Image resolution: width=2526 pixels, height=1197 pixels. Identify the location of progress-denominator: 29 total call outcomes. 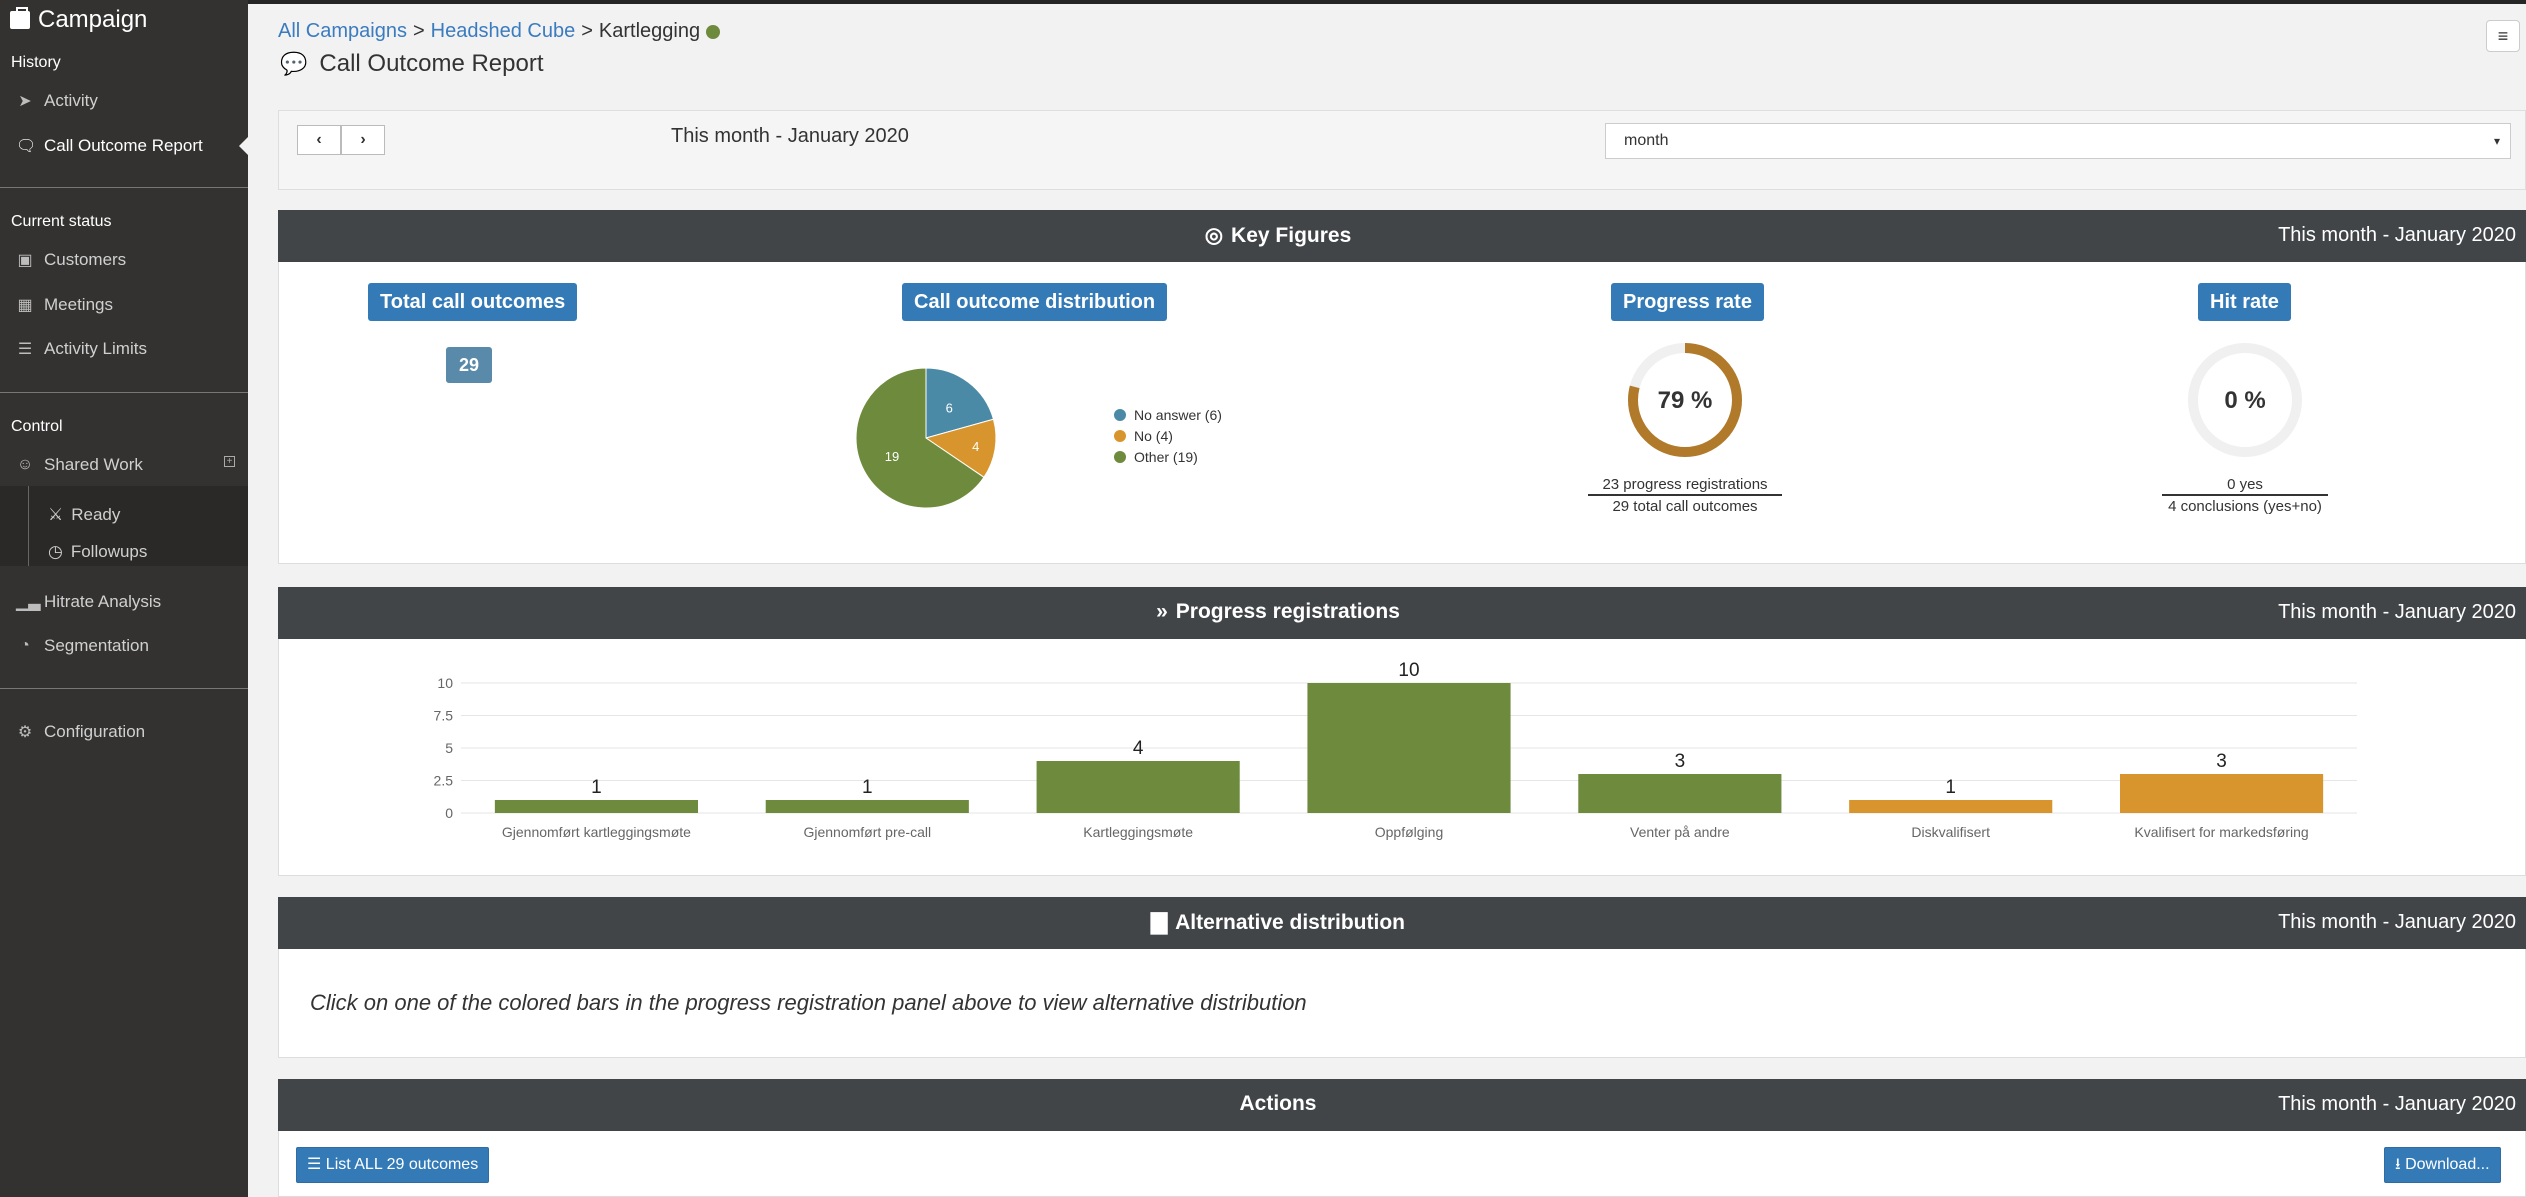
(1685, 506).